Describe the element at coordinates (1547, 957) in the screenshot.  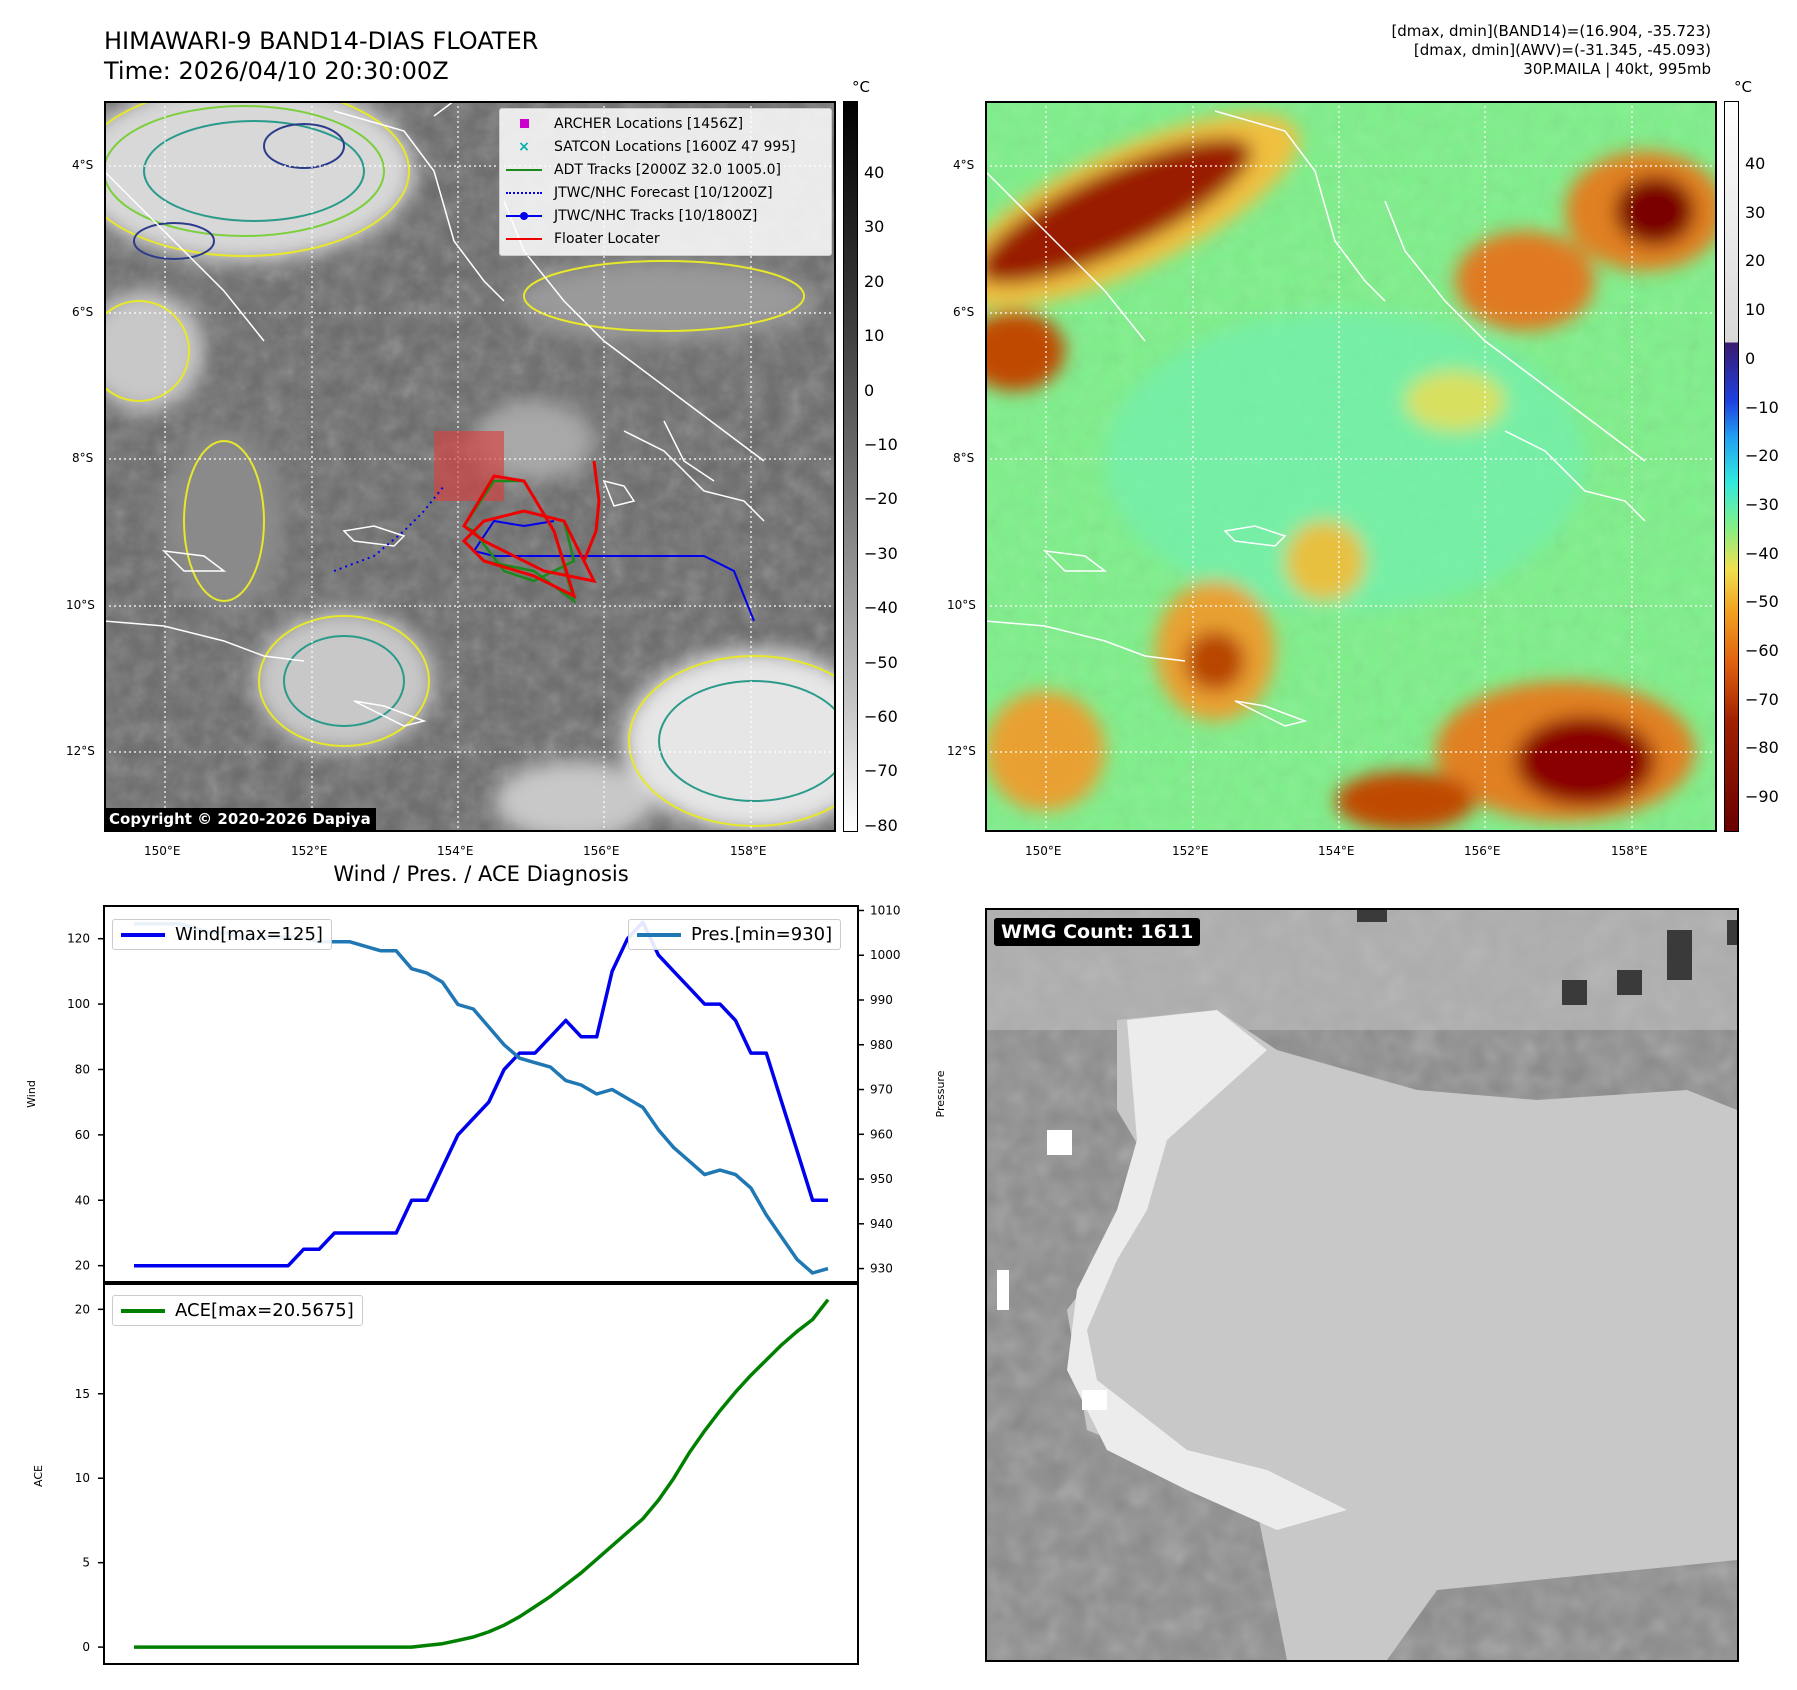
I see `wmg-dark-pixels` at that location.